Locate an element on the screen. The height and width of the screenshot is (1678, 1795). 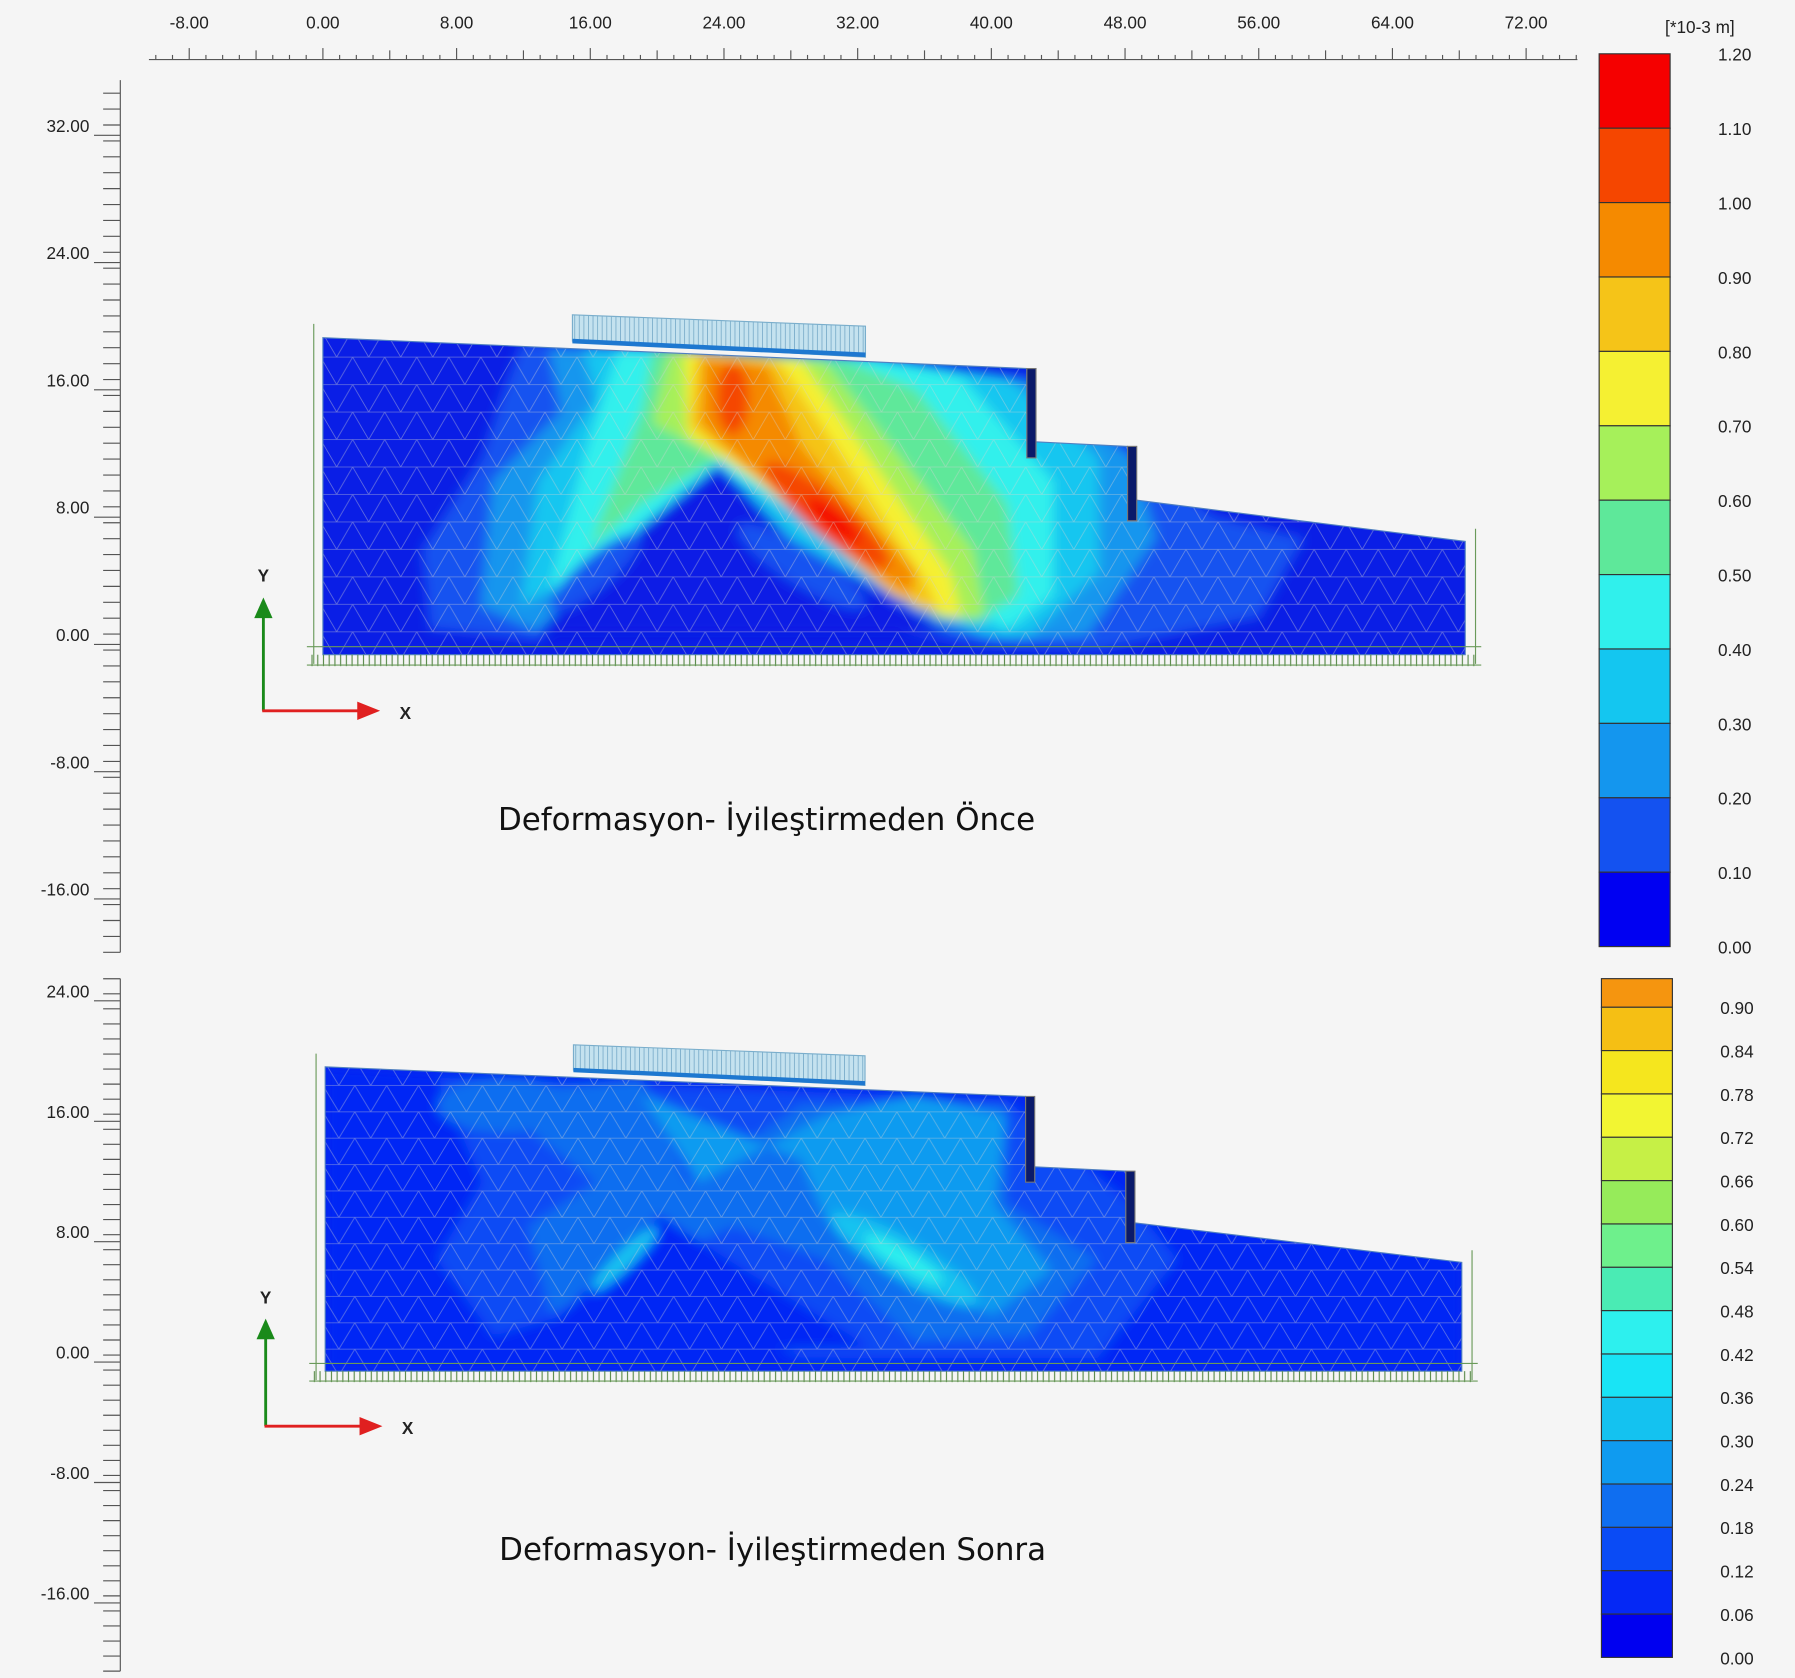
legend-unit: [*10-3 m] is located at coordinates (1700, 27).